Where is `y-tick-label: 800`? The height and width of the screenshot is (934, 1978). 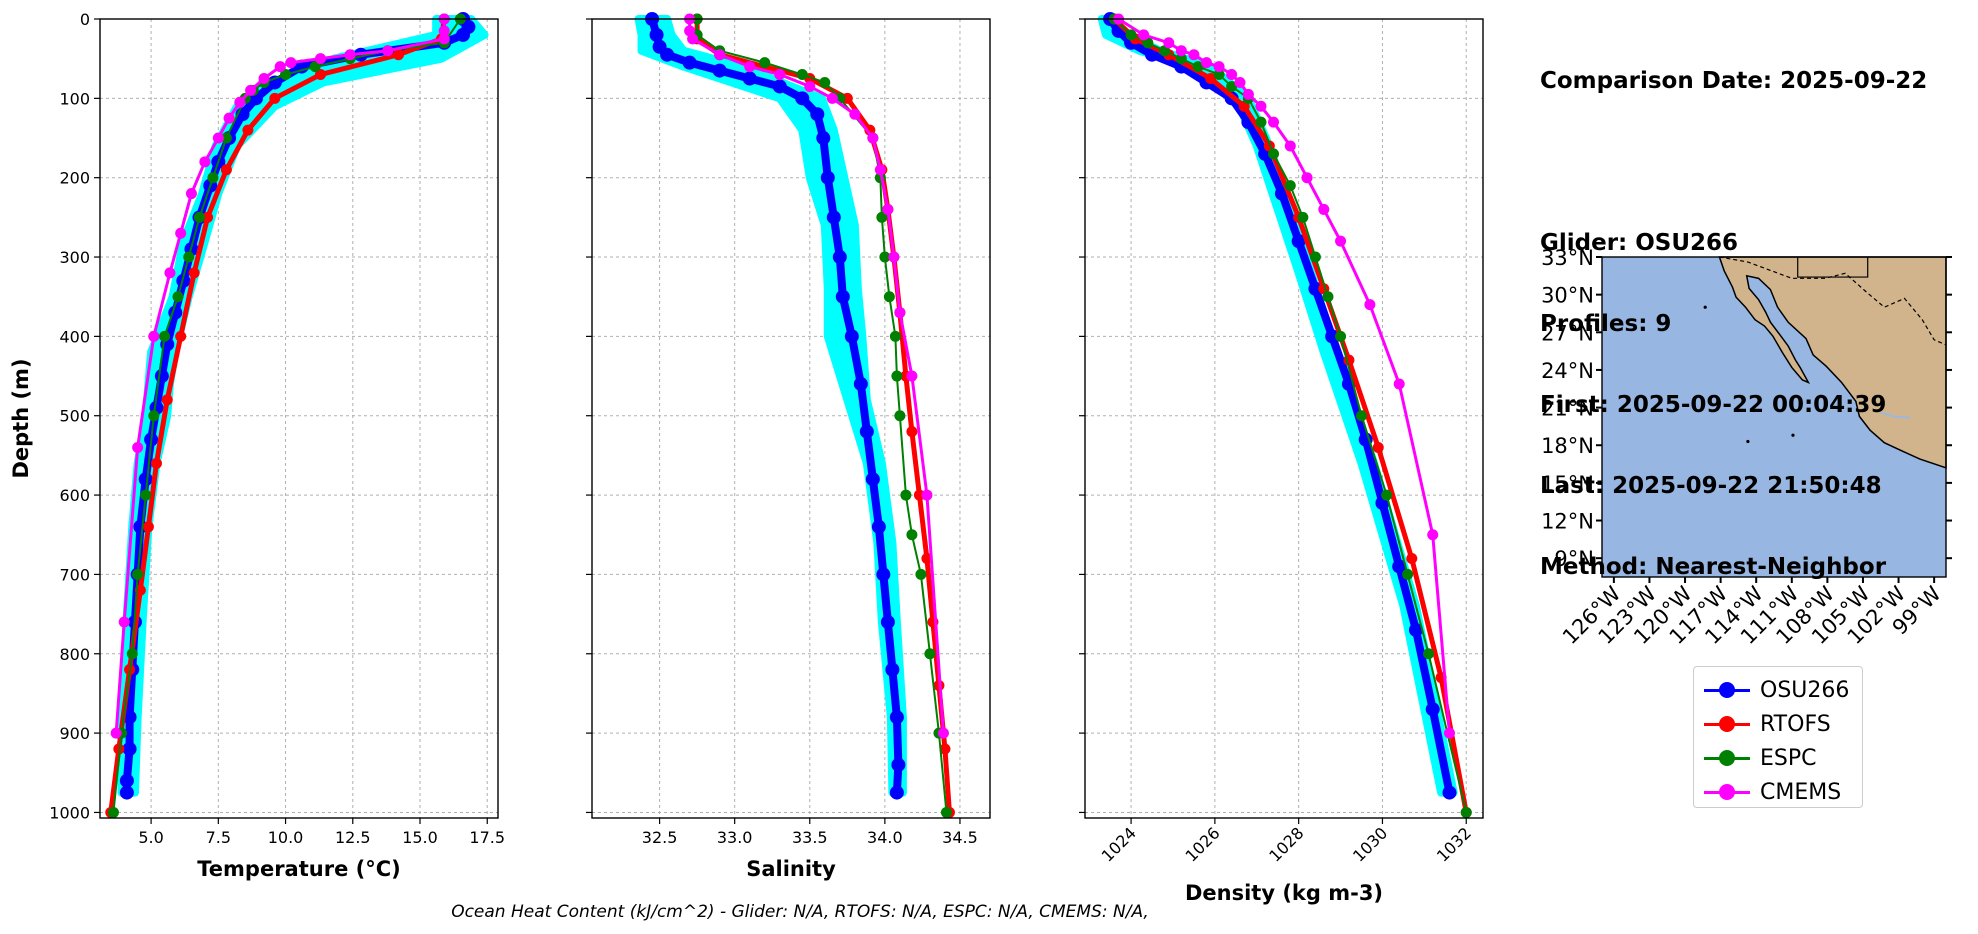 y-tick-label: 800 is located at coordinates (74, 654).